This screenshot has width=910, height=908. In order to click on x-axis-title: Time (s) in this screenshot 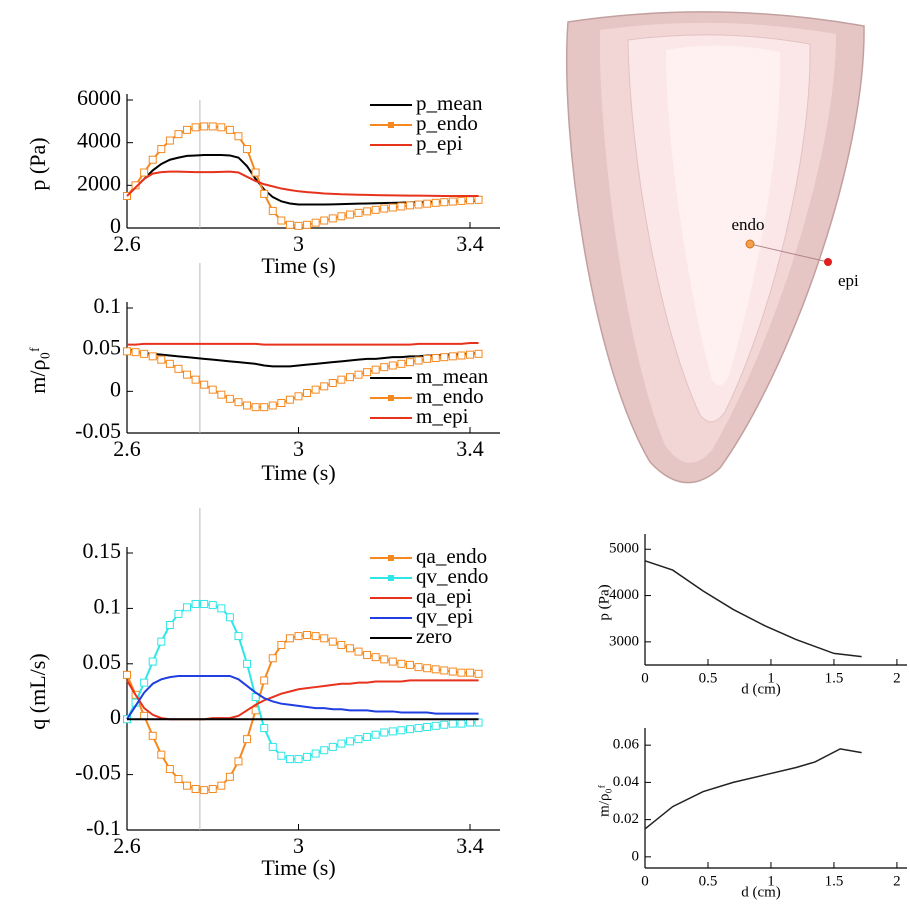, I will do `click(298, 472)`.